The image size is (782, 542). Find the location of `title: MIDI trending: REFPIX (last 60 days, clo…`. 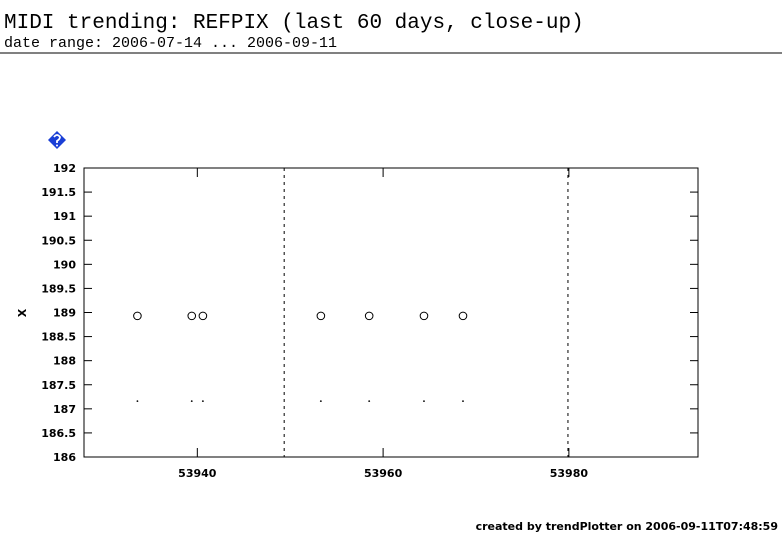

title: MIDI trending: REFPIX (last 60 days, clo… is located at coordinates (294, 23).